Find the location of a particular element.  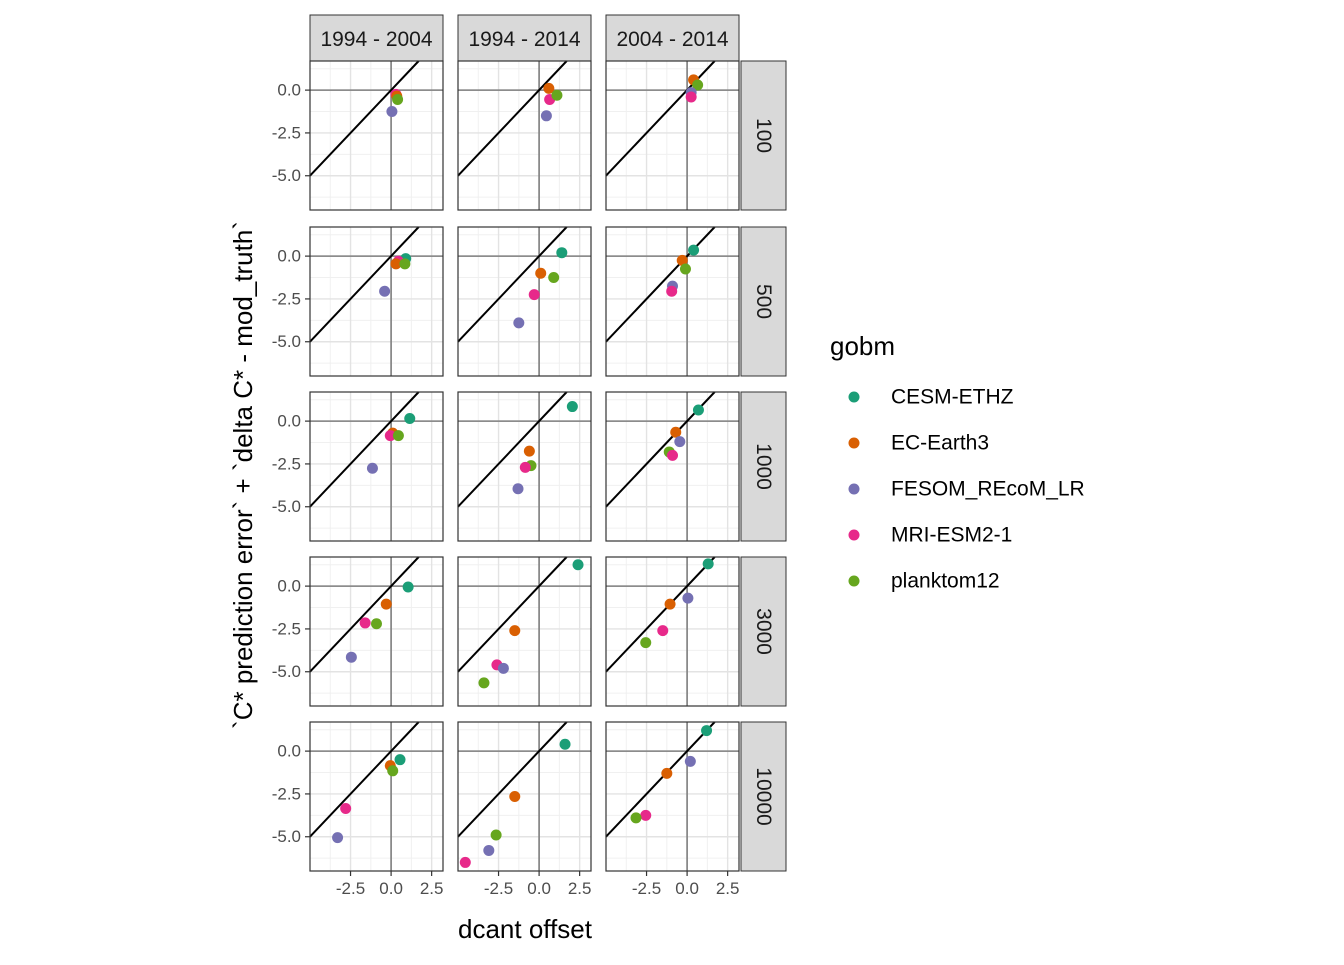

row-strip-label: 3000 is located at coordinates (763, 631).